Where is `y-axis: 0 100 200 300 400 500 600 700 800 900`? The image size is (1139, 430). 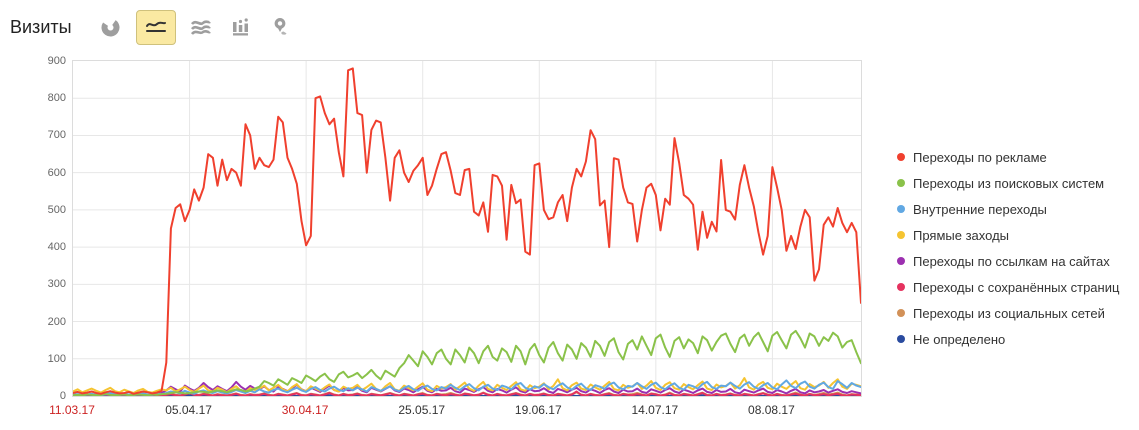
y-axis: 0 100 200 300 400 500 600 700 800 900 is located at coordinates (33, 228).